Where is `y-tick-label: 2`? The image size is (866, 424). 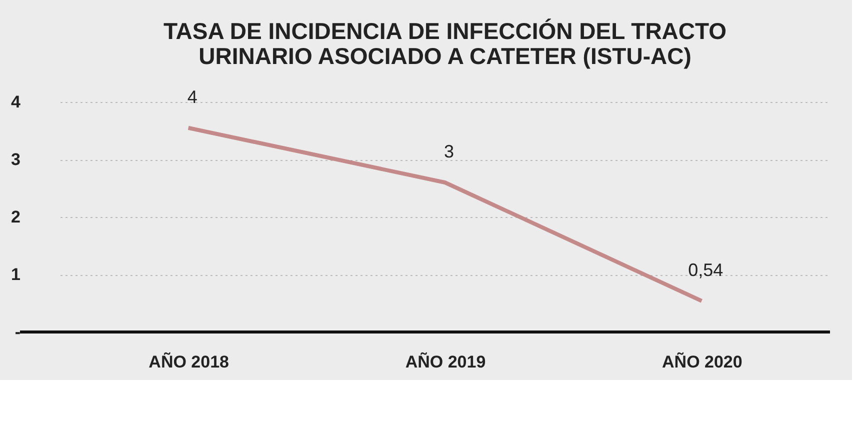
y-tick-label: 2 is located at coordinates (15, 217).